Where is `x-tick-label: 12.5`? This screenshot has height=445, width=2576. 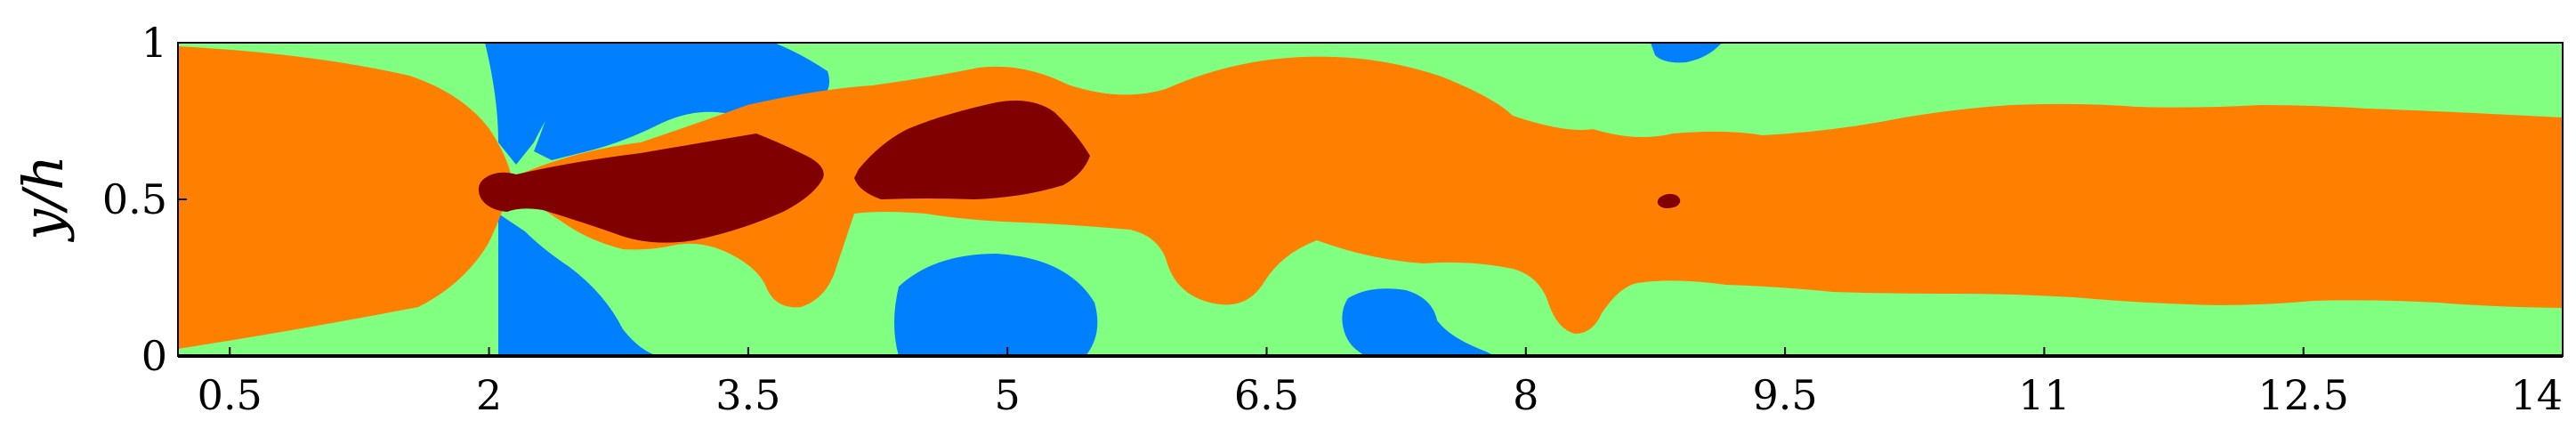
x-tick-label: 12.5 is located at coordinates (2302, 395).